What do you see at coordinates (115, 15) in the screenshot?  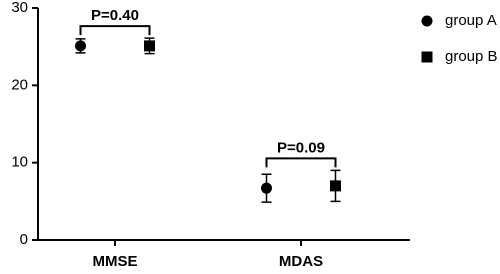 I see `annotation: P=0.40` at bounding box center [115, 15].